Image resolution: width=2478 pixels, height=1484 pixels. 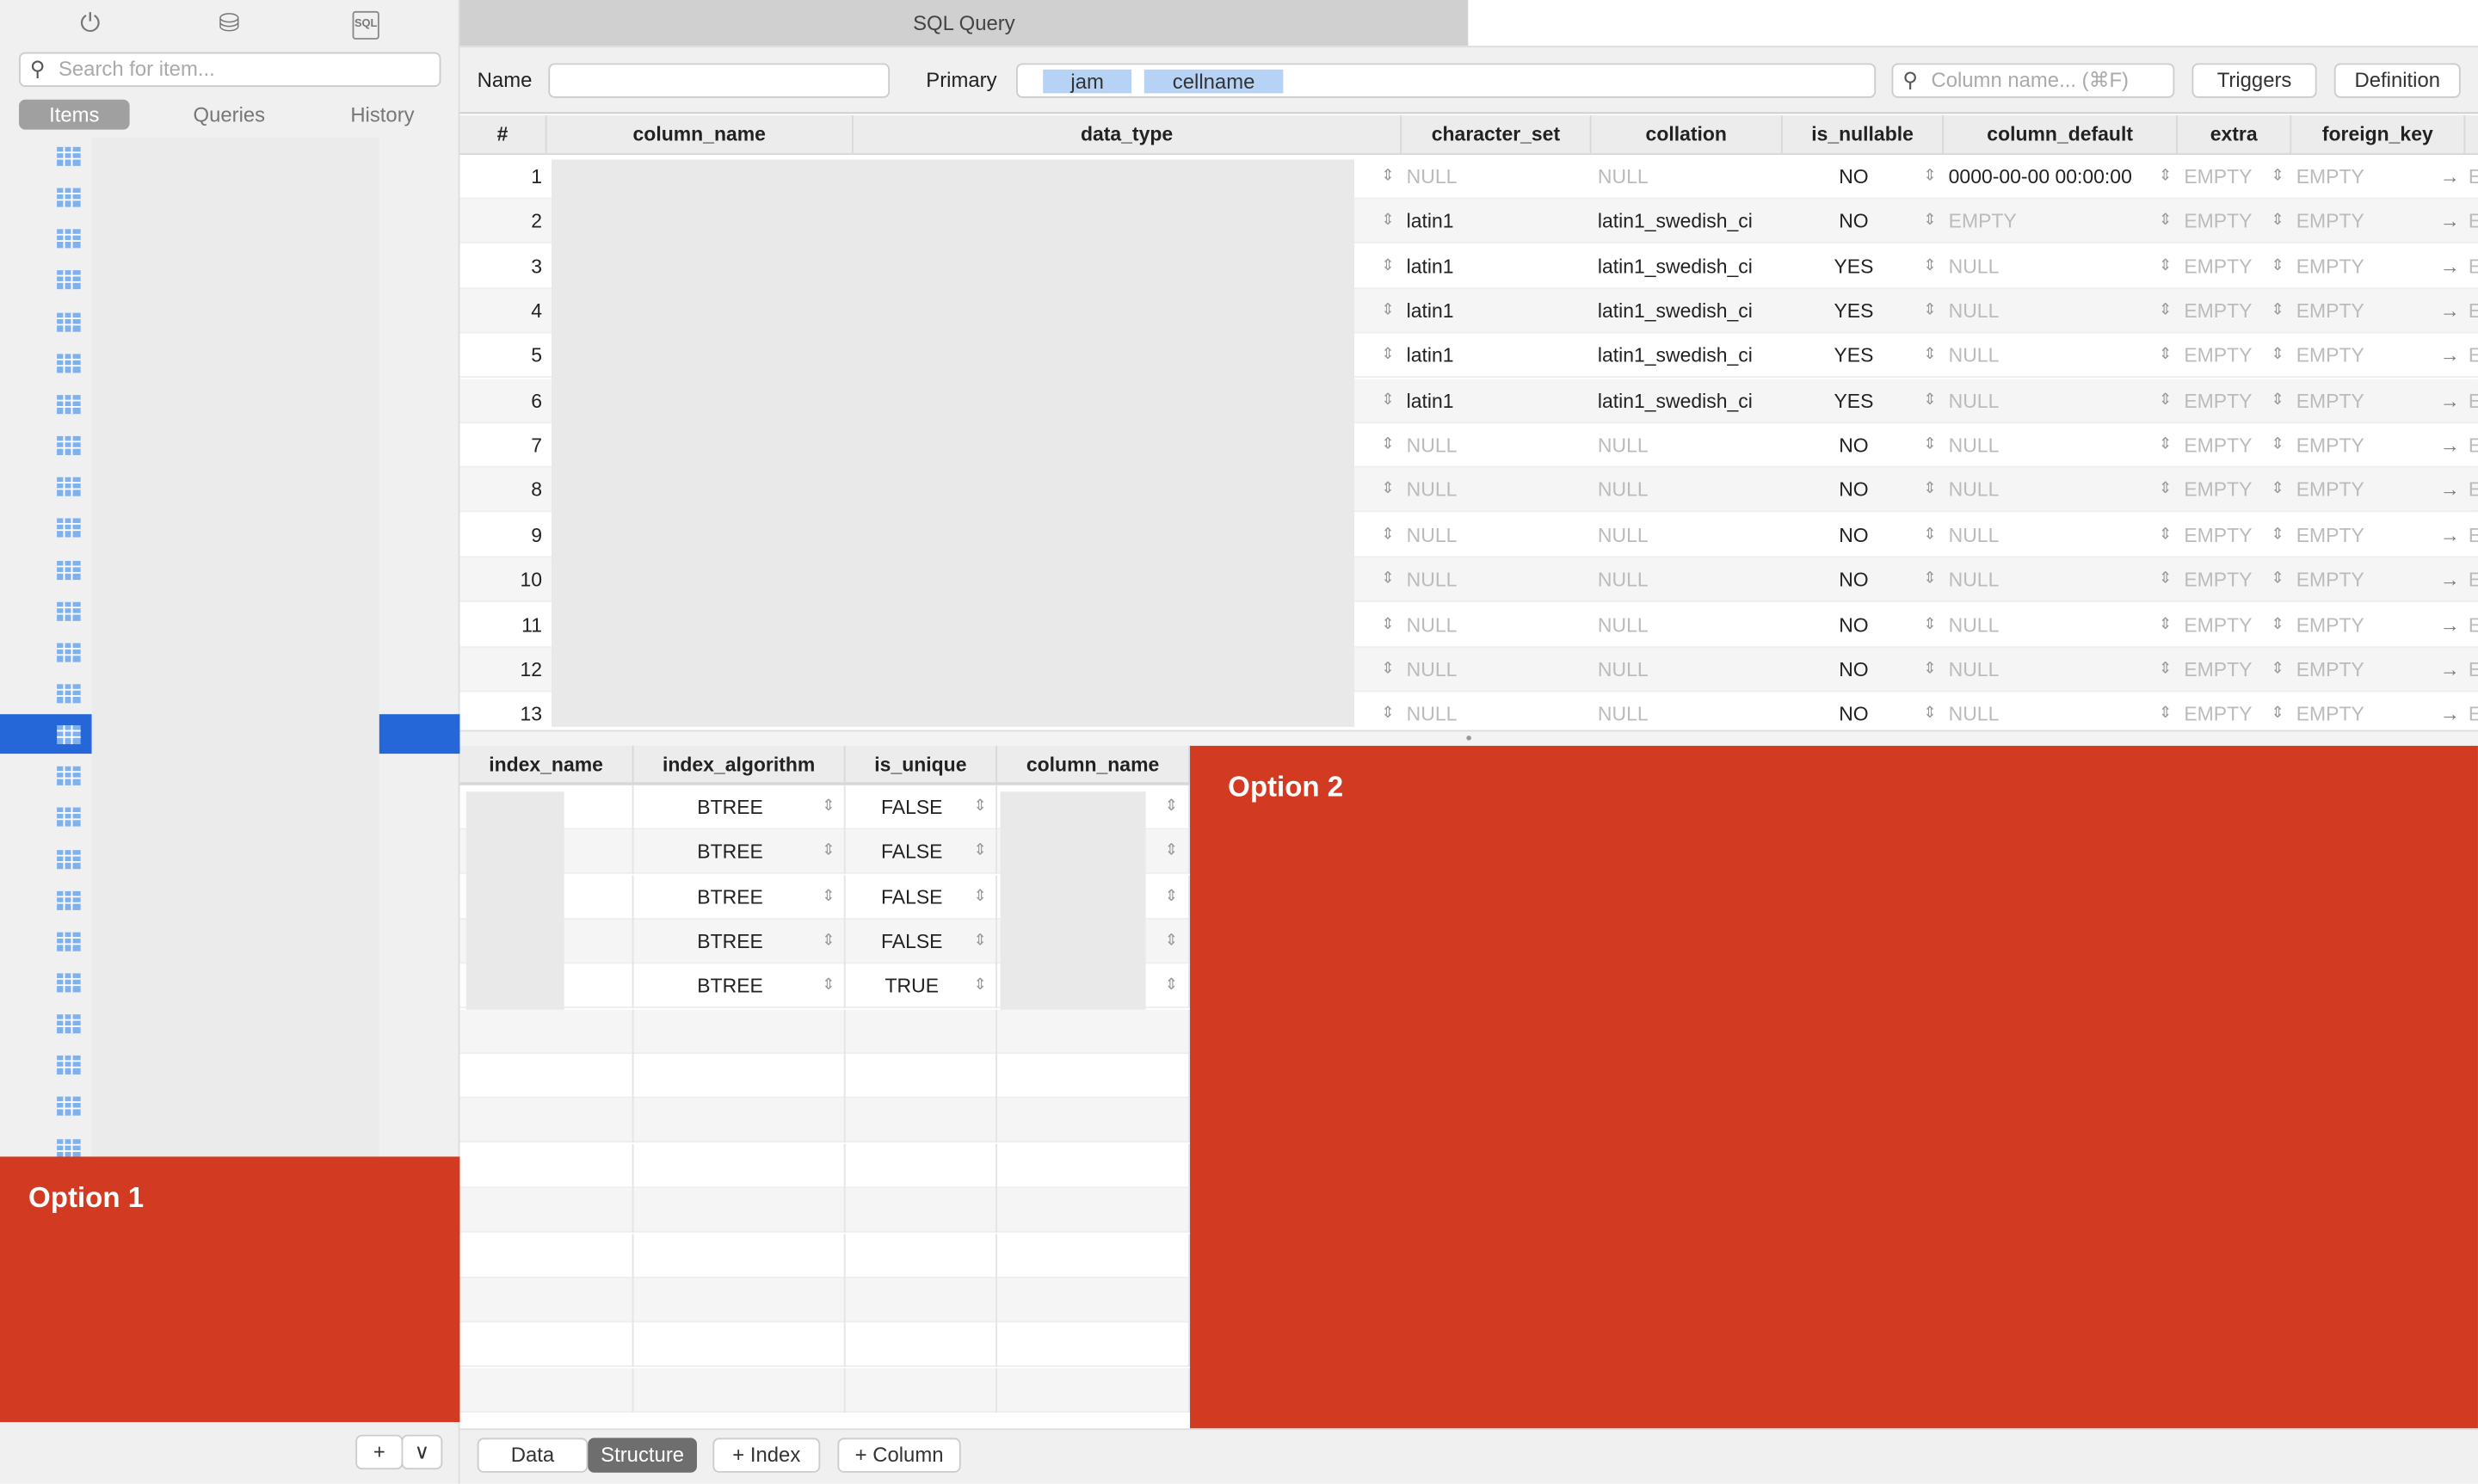 What do you see at coordinates (1623, 535) in the screenshot?
I see `collation-cell: NULL` at bounding box center [1623, 535].